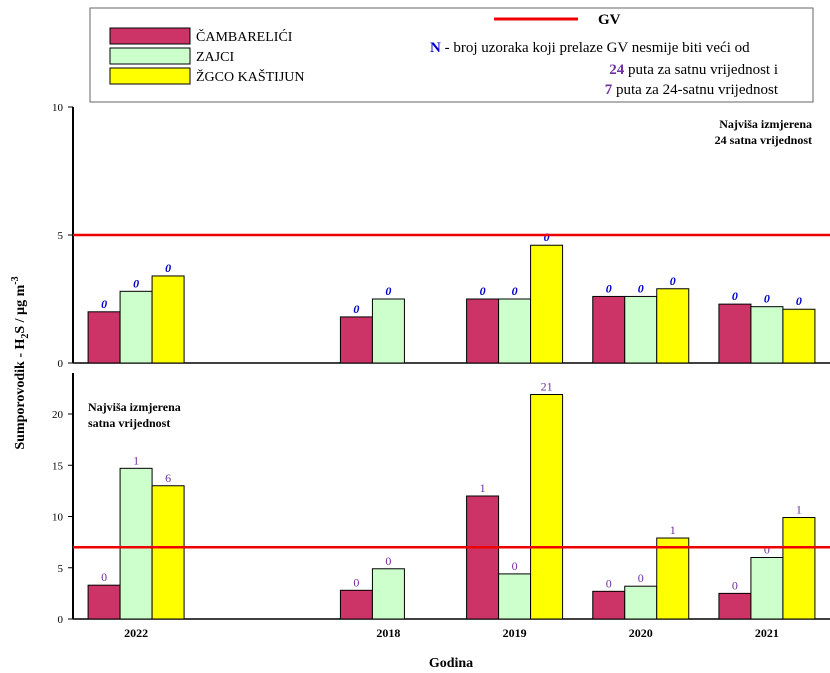 The width and height of the screenshot is (830, 673). Describe the element at coordinates (20, 308) in the screenshot. I see `y-label-part: S / µg m` at that location.